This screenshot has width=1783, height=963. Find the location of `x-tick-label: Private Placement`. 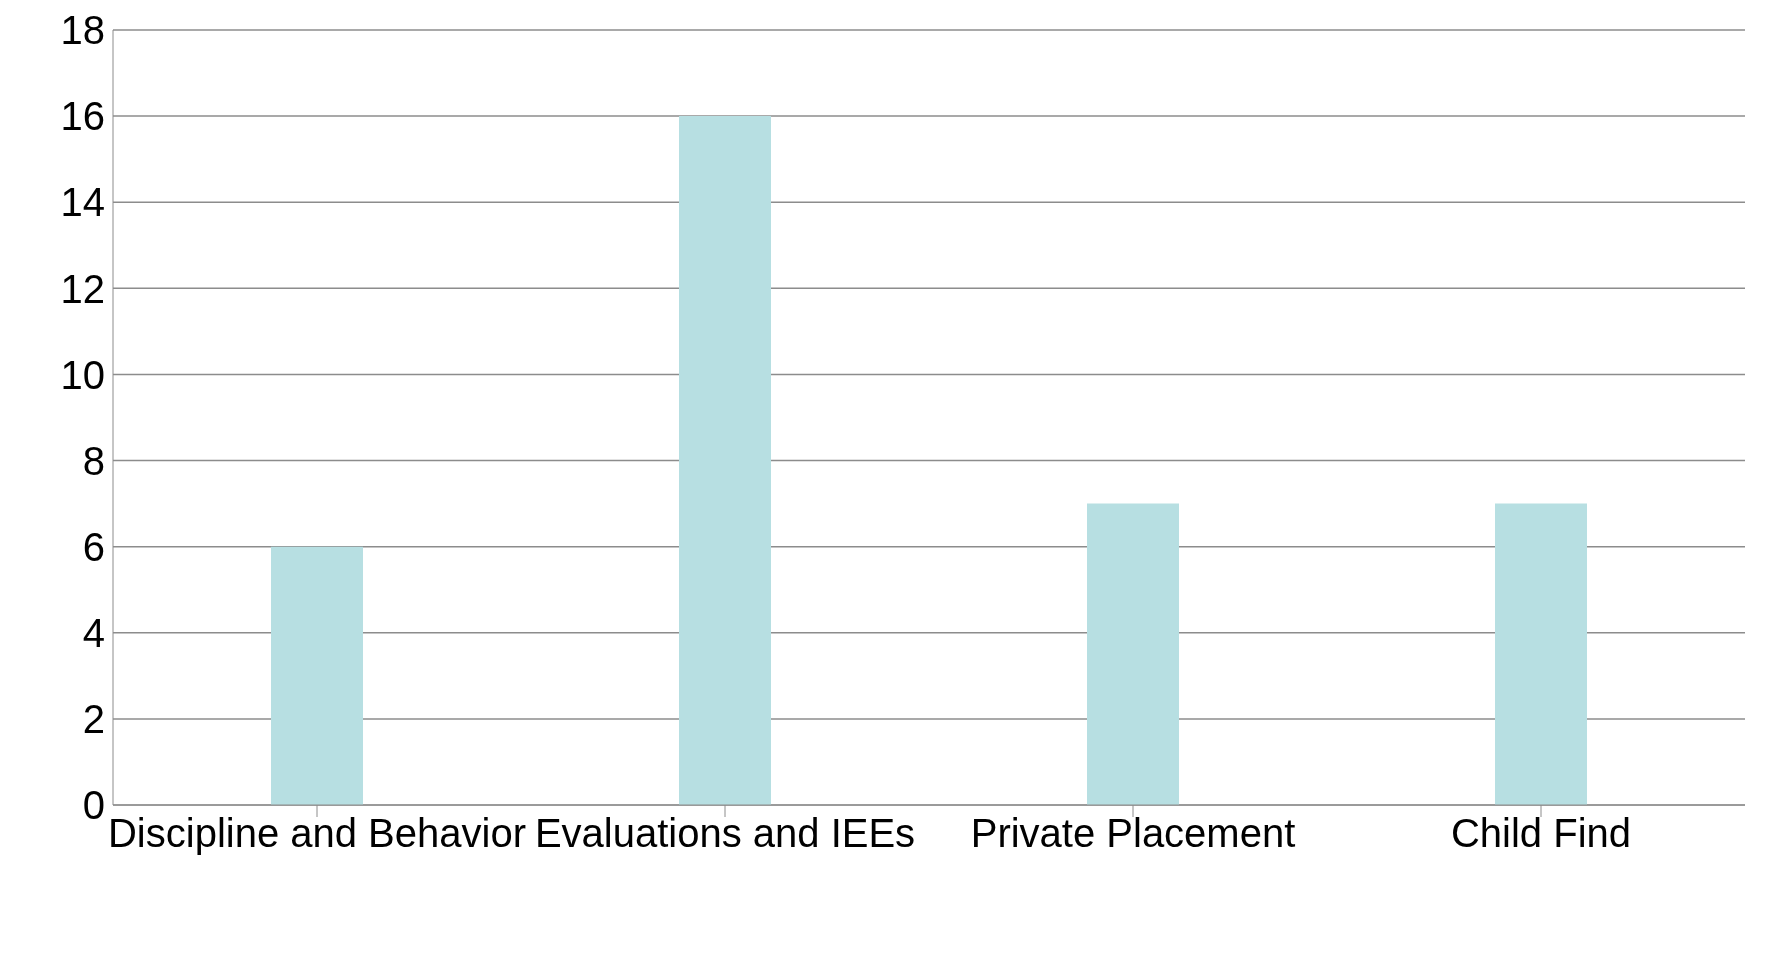

x-tick-label: Private Placement is located at coordinates (1133, 833).